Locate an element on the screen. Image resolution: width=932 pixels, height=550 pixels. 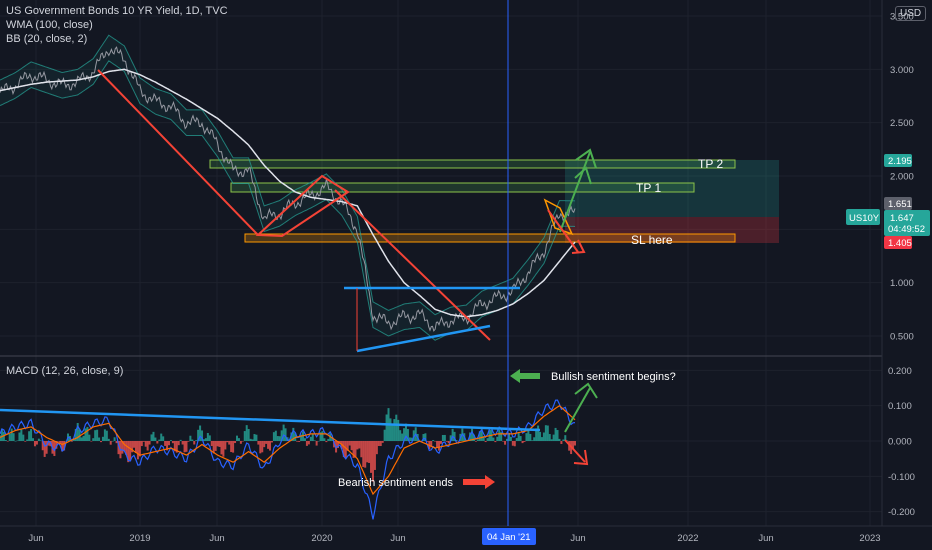
time-tick-label: 2020 is located at coordinates (321, 538).